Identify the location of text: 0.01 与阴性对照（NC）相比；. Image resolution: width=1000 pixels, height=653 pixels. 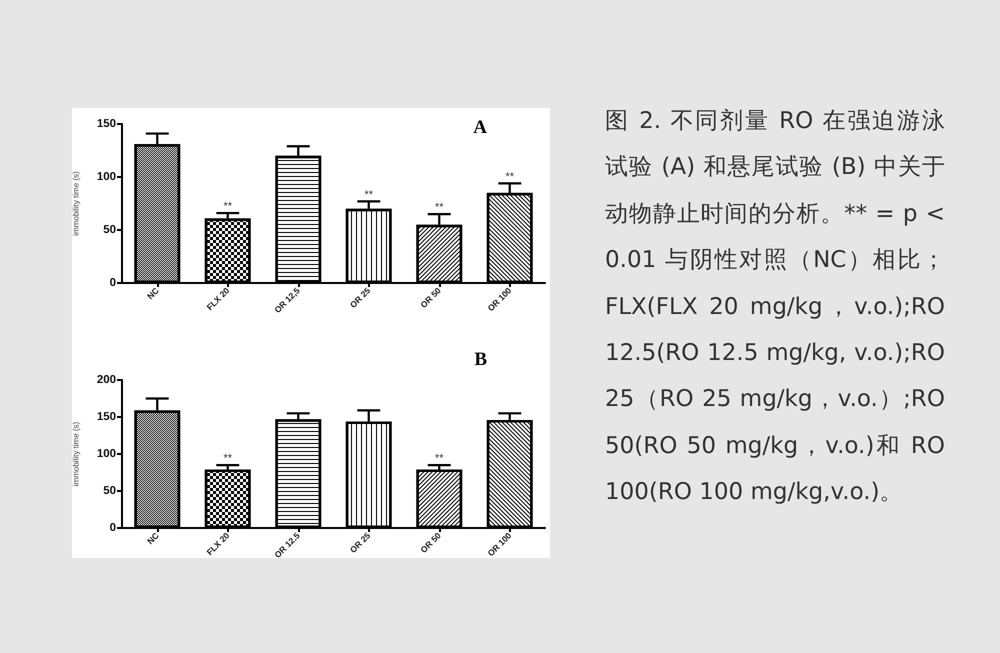
(775, 261).